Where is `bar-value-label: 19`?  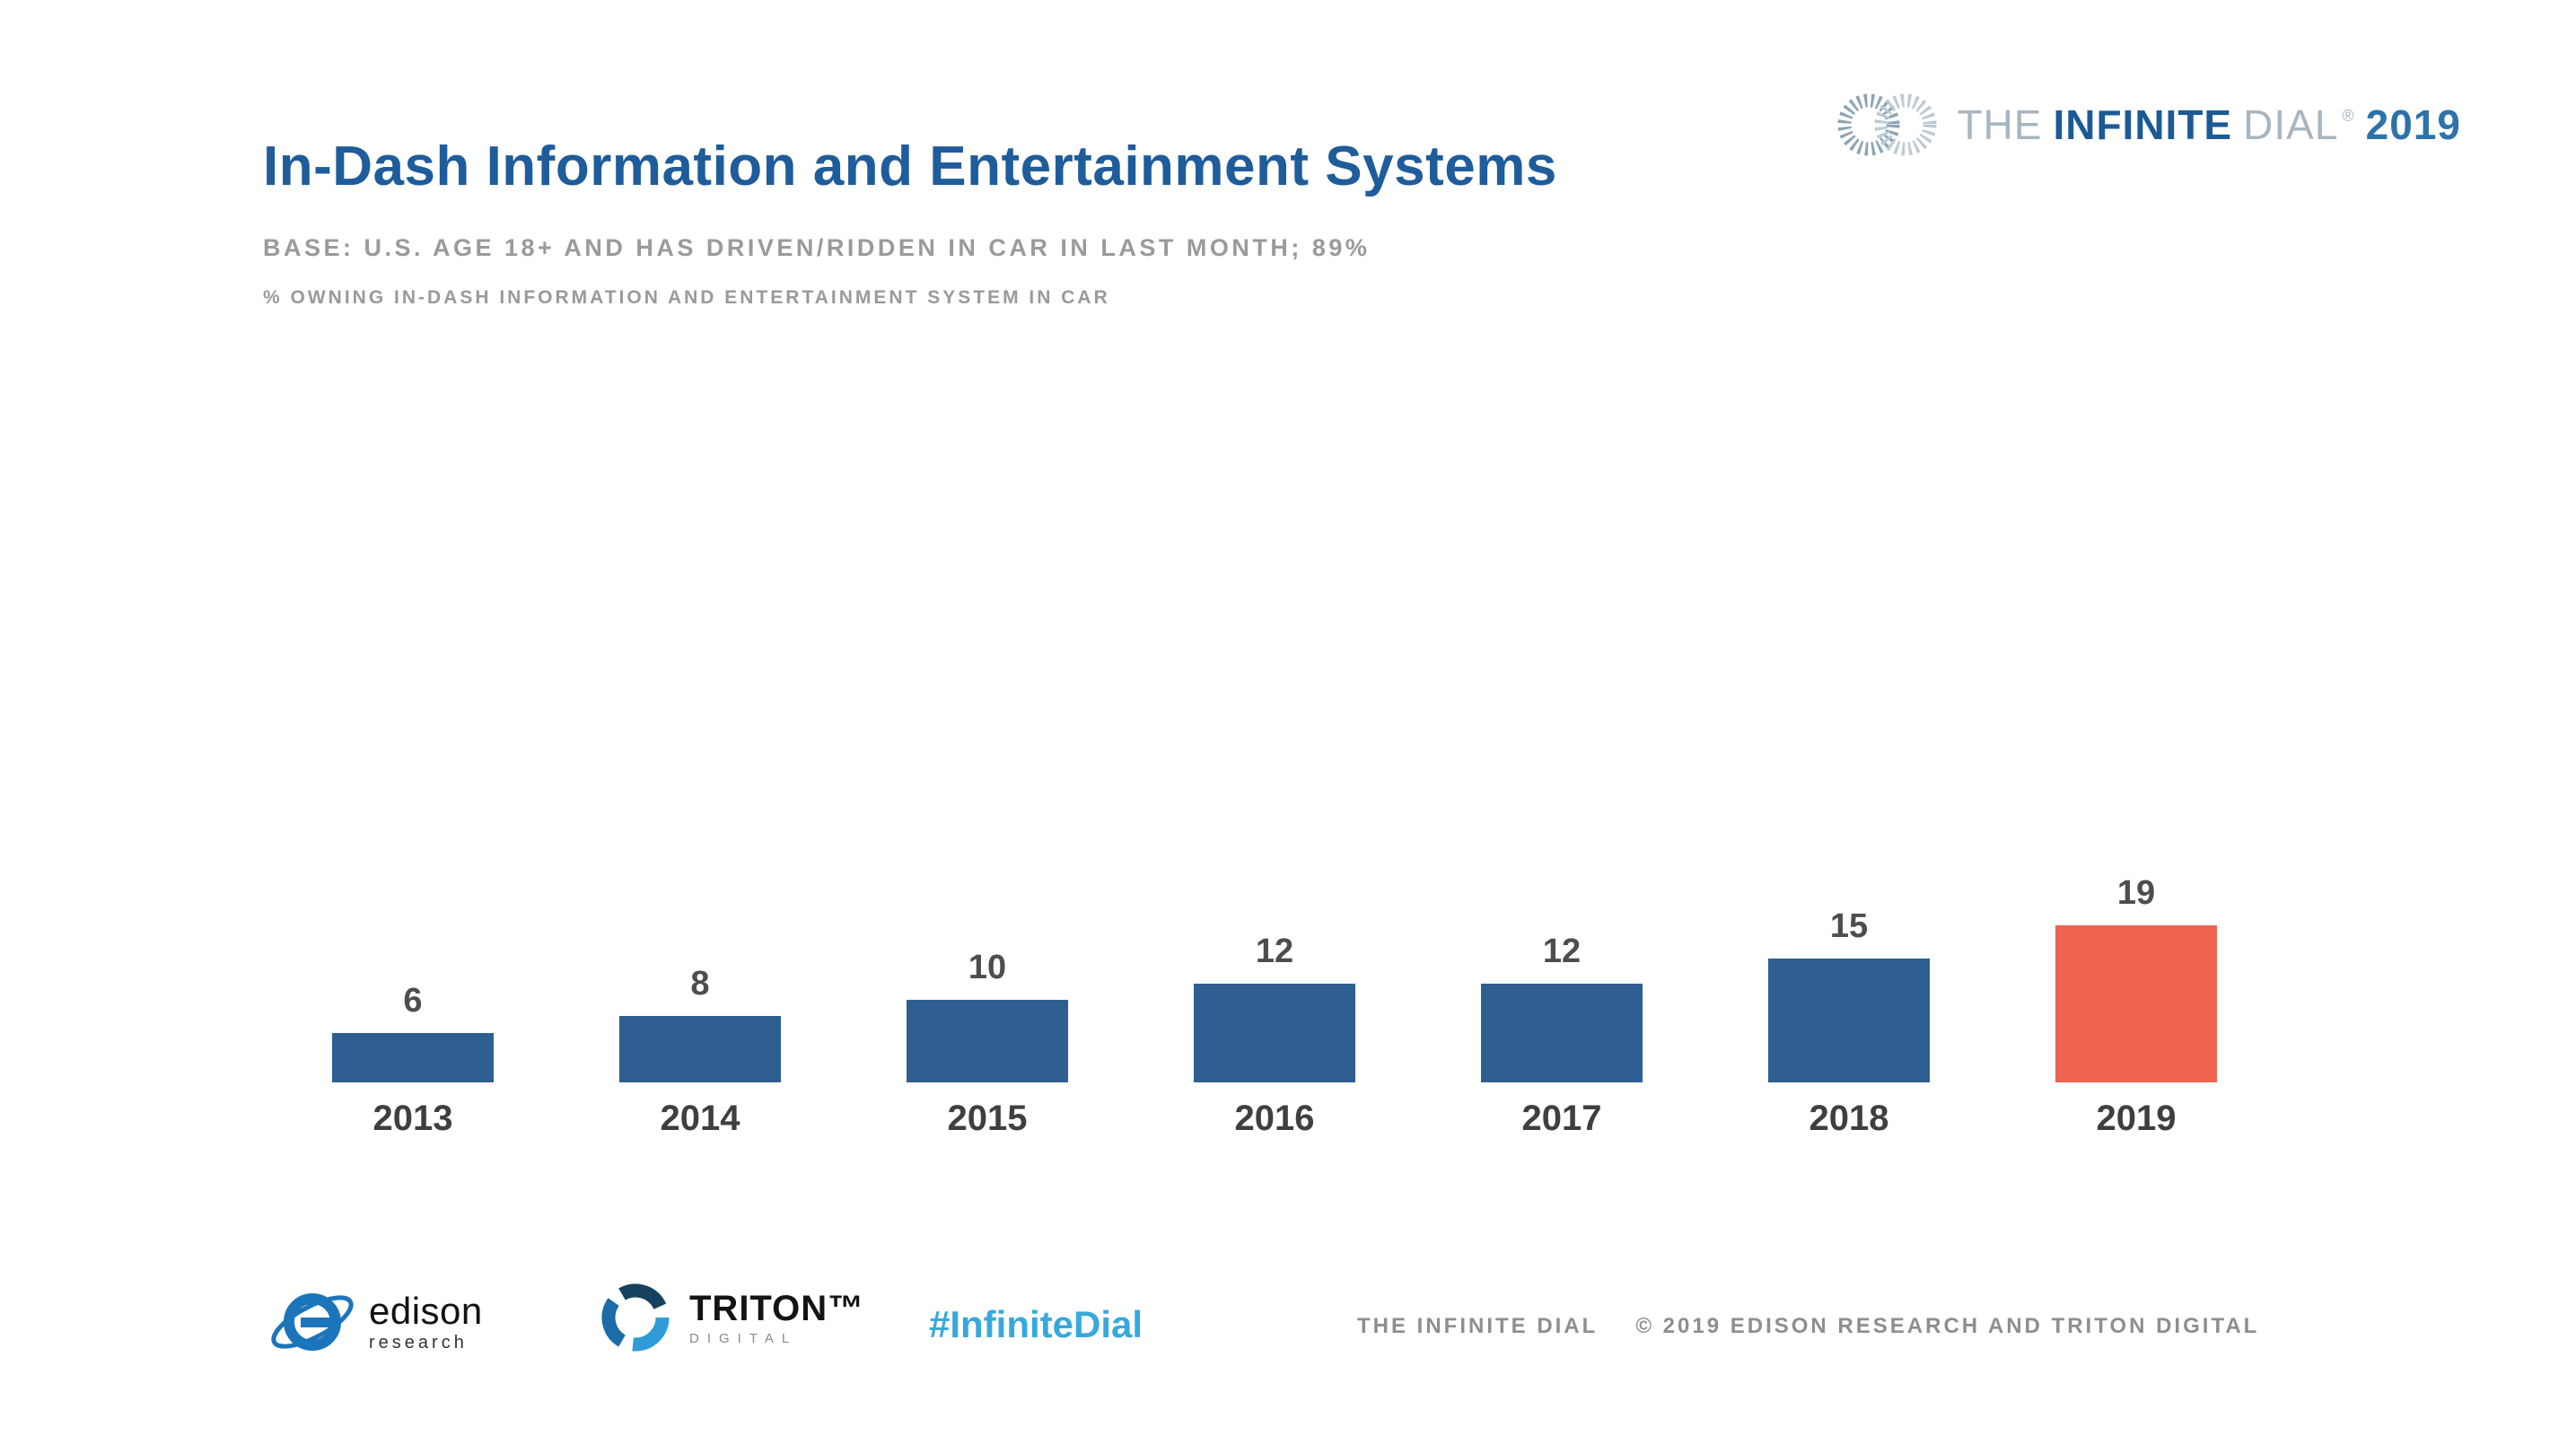 bar-value-label: 19 is located at coordinates (2136, 893).